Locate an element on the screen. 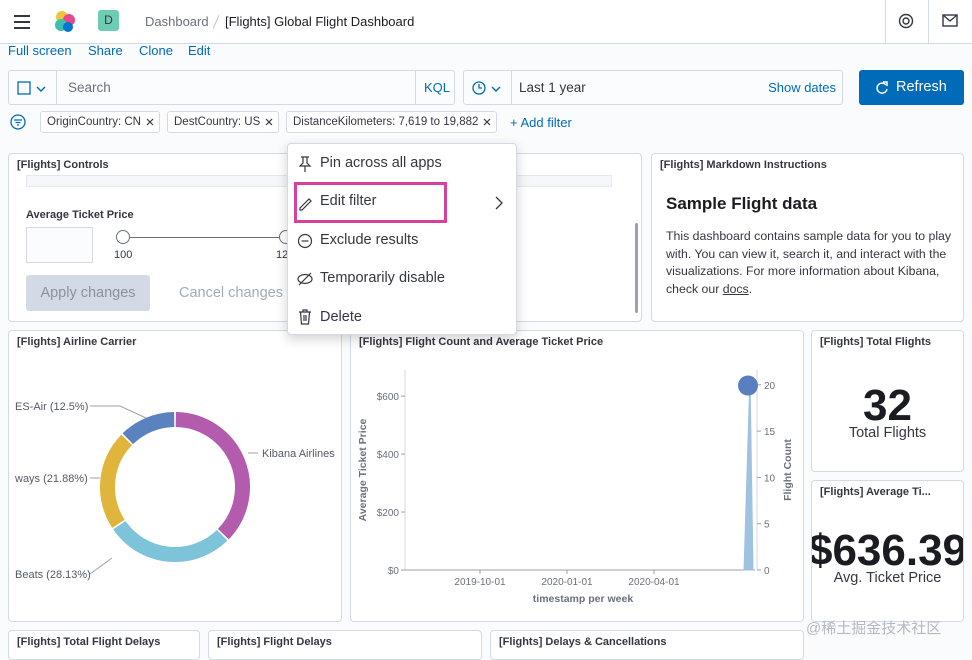 This screenshot has width=972, height=660. slider-max: 12 is located at coordinates (282, 255).